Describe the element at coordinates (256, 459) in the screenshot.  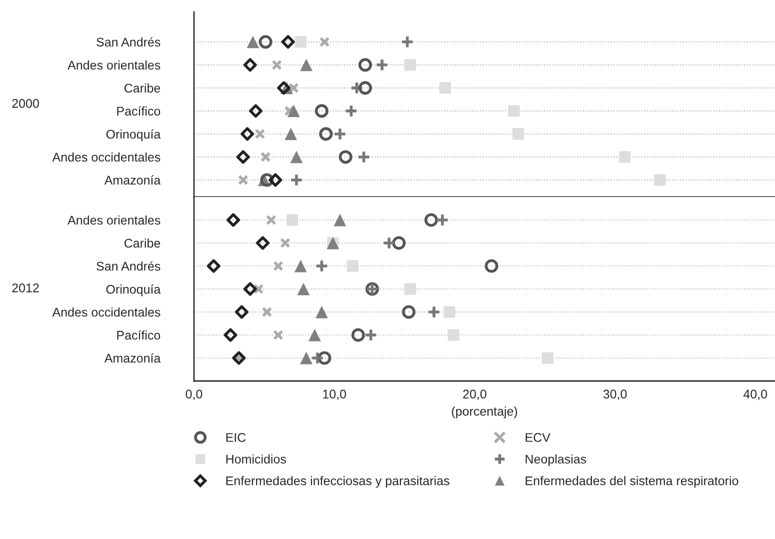
I see `legend-label: Homicidios` at that location.